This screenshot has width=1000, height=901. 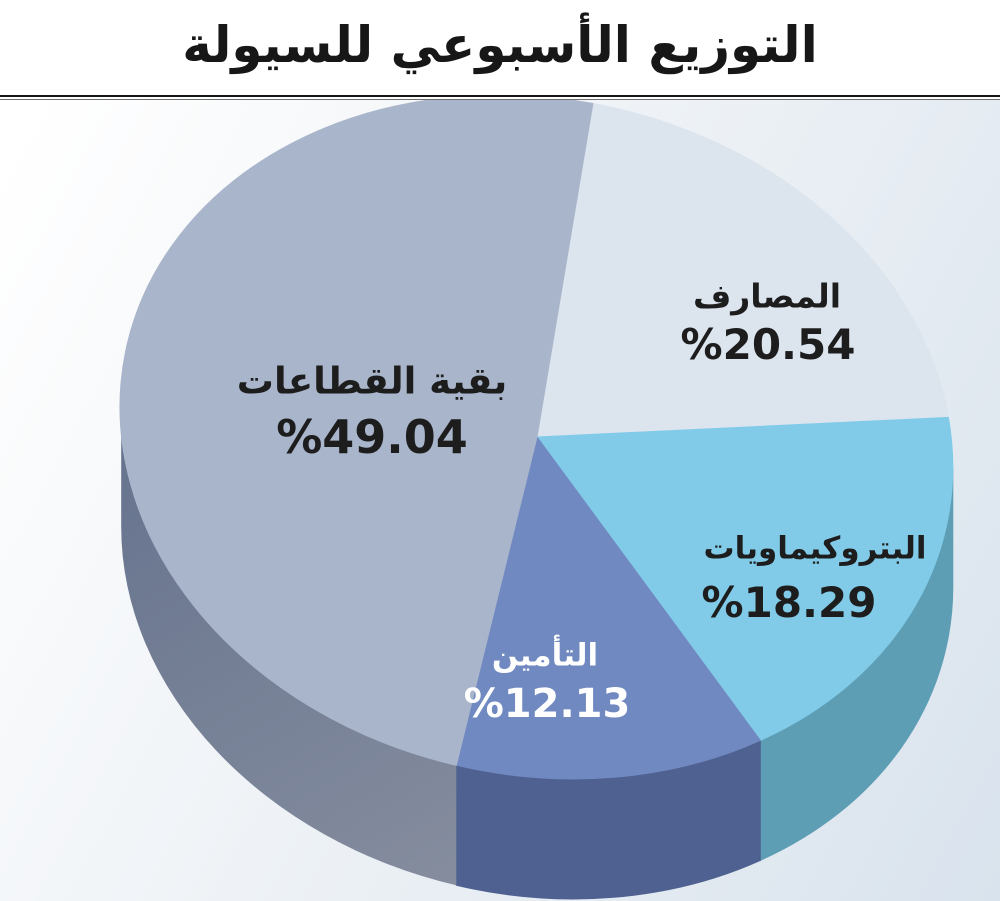 I want to click on slice-value-banks: %20.54, so click(x=768, y=344).